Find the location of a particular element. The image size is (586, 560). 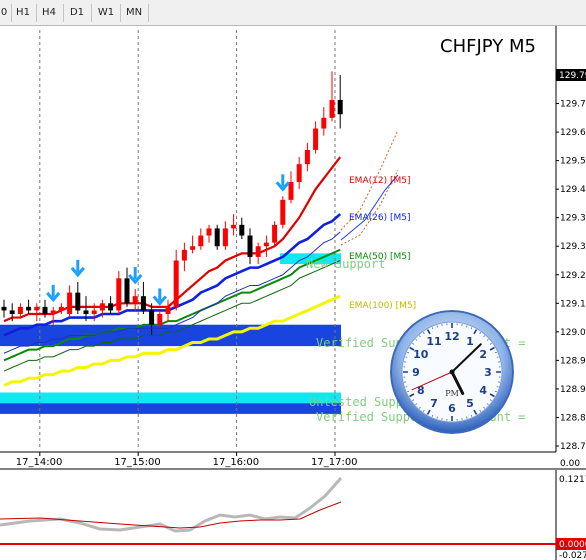

tf-partial-button: 0 is located at coordinates (4, 12).